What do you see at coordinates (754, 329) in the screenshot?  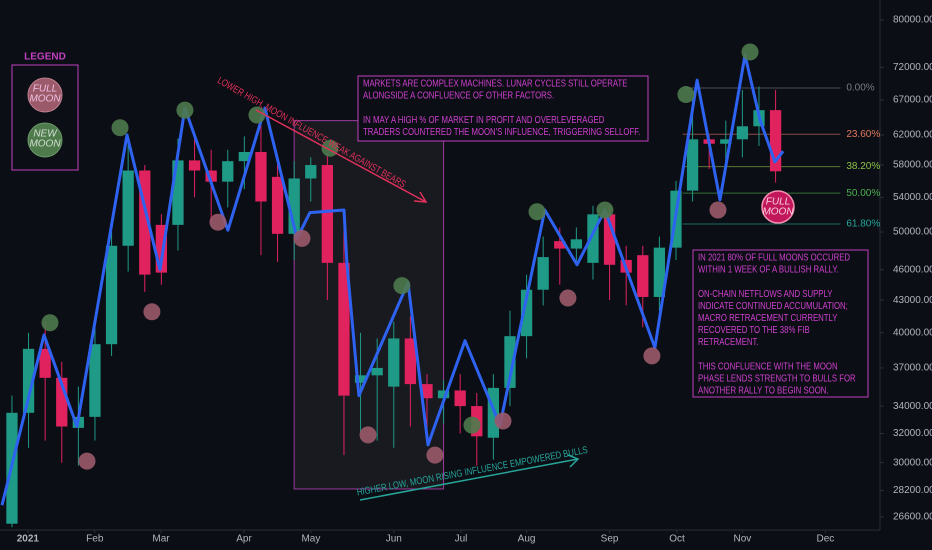 I see `note-text: RECOVERED TO THE 38% FIB` at bounding box center [754, 329].